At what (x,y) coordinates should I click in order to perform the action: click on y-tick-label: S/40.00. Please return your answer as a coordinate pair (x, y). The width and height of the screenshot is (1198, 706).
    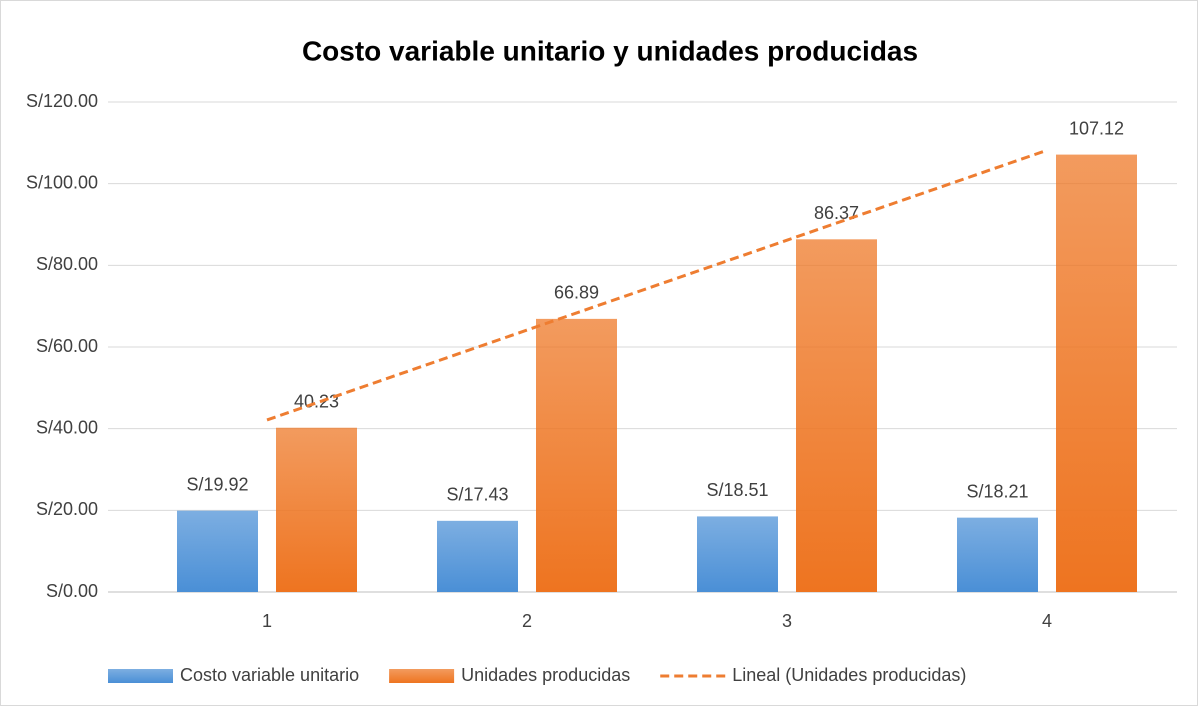
    Looking at the image, I should click on (67, 427).